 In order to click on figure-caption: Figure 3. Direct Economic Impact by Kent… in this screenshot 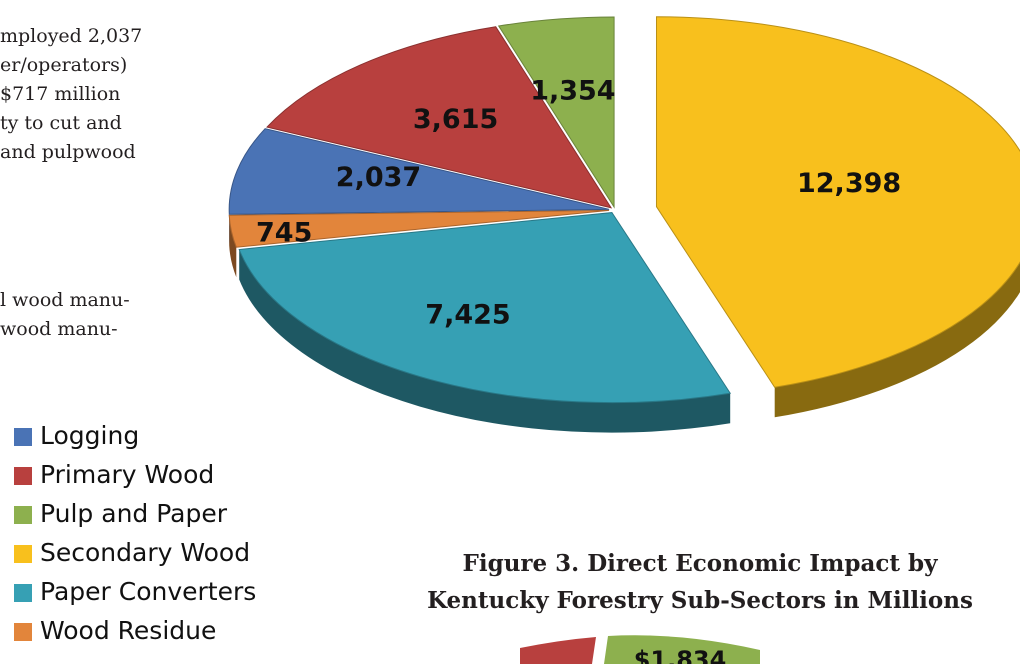, I will do `click(695, 582)`.